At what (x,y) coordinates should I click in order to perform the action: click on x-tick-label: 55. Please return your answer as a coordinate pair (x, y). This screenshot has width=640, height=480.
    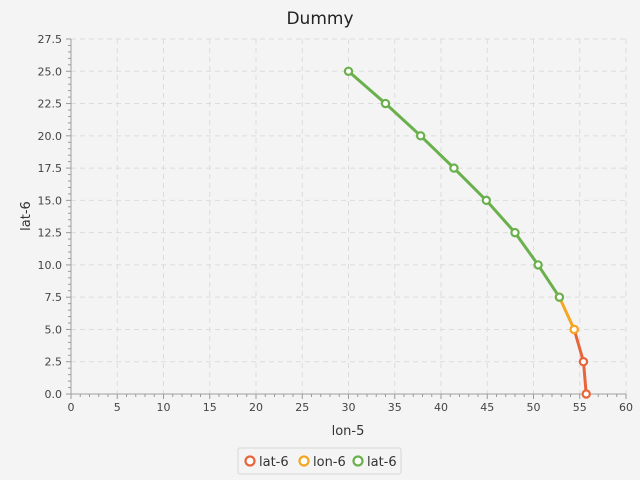
    Looking at the image, I should click on (580, 407).